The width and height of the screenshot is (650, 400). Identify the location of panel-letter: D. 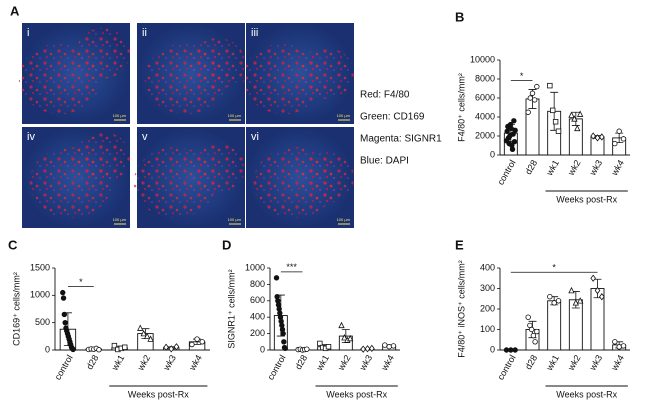
(226, 244).